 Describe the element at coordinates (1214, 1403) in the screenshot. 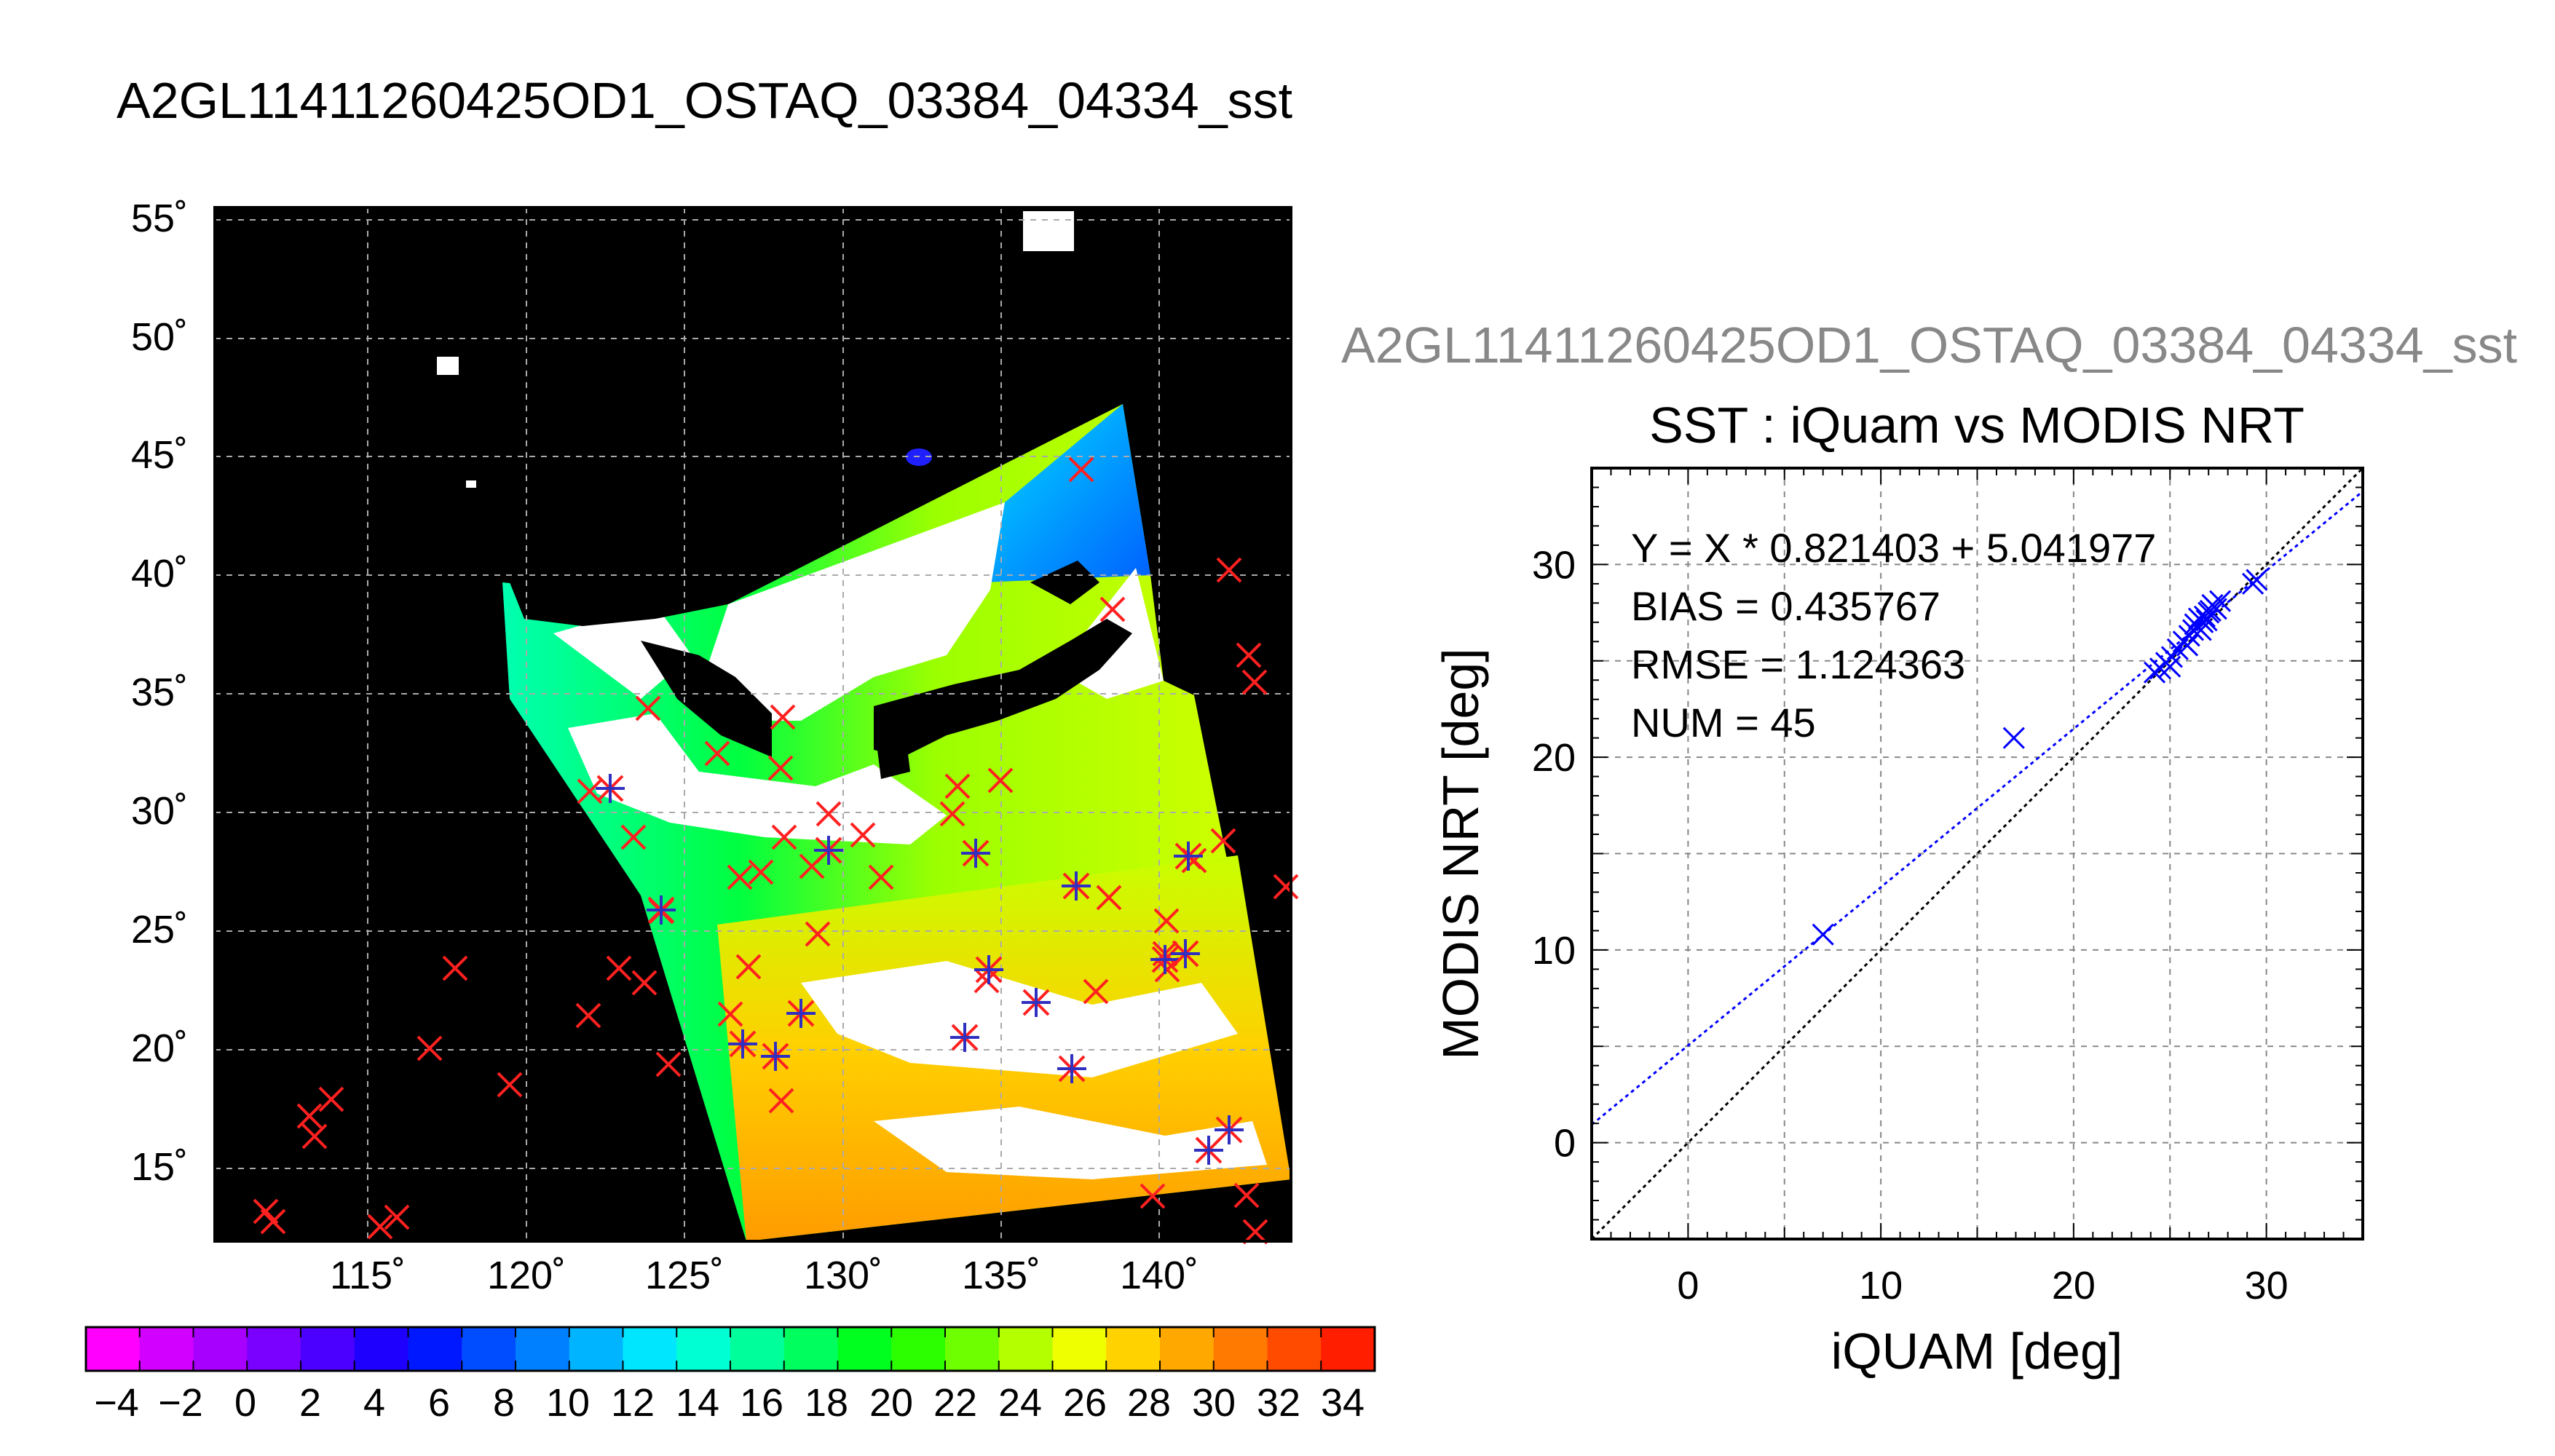

I see `colorbar-tick-label: 30` at that location.